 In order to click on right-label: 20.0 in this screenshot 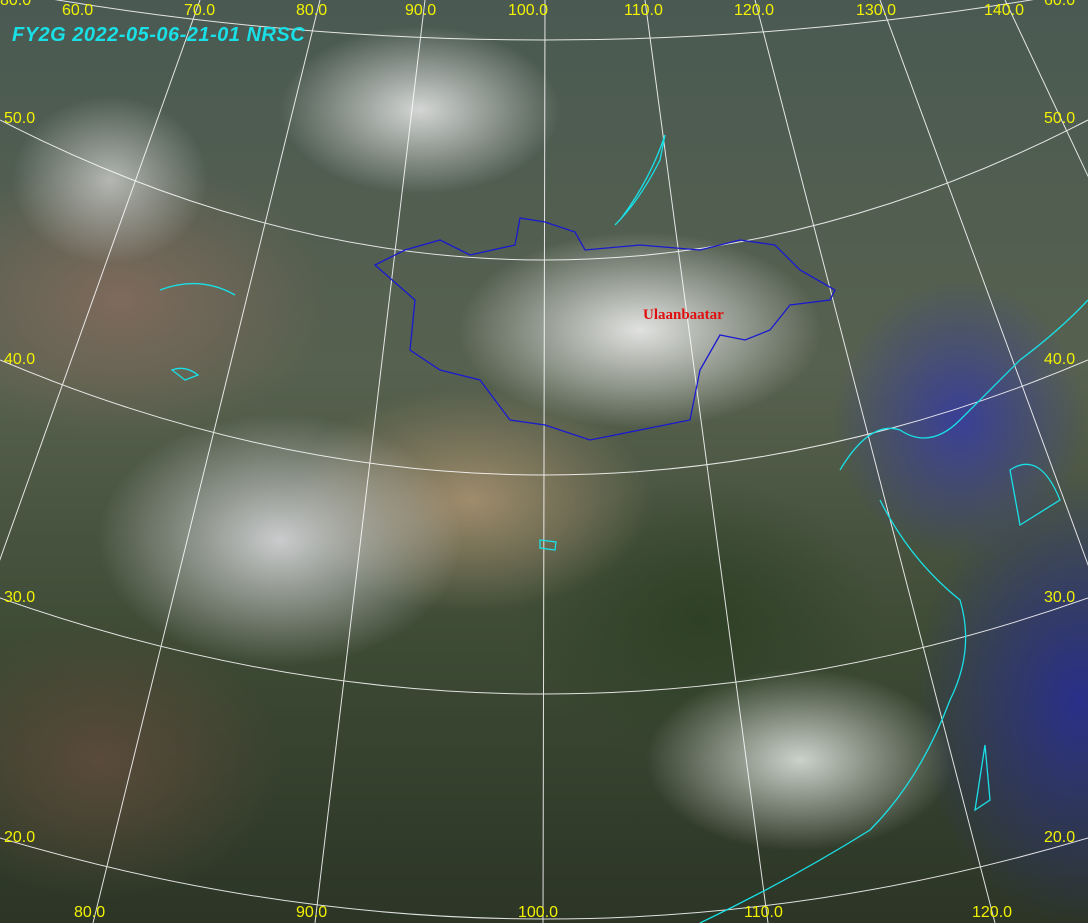, I will do `click(1060, 837)`.